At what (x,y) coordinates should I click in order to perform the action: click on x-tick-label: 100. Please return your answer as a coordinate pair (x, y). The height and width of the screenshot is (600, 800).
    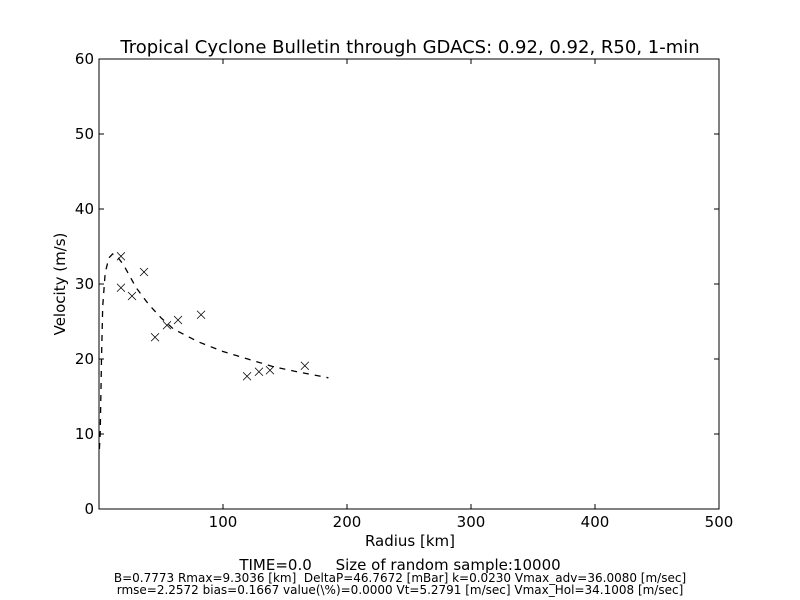
    Looking at the image, I should click on (223, 522).